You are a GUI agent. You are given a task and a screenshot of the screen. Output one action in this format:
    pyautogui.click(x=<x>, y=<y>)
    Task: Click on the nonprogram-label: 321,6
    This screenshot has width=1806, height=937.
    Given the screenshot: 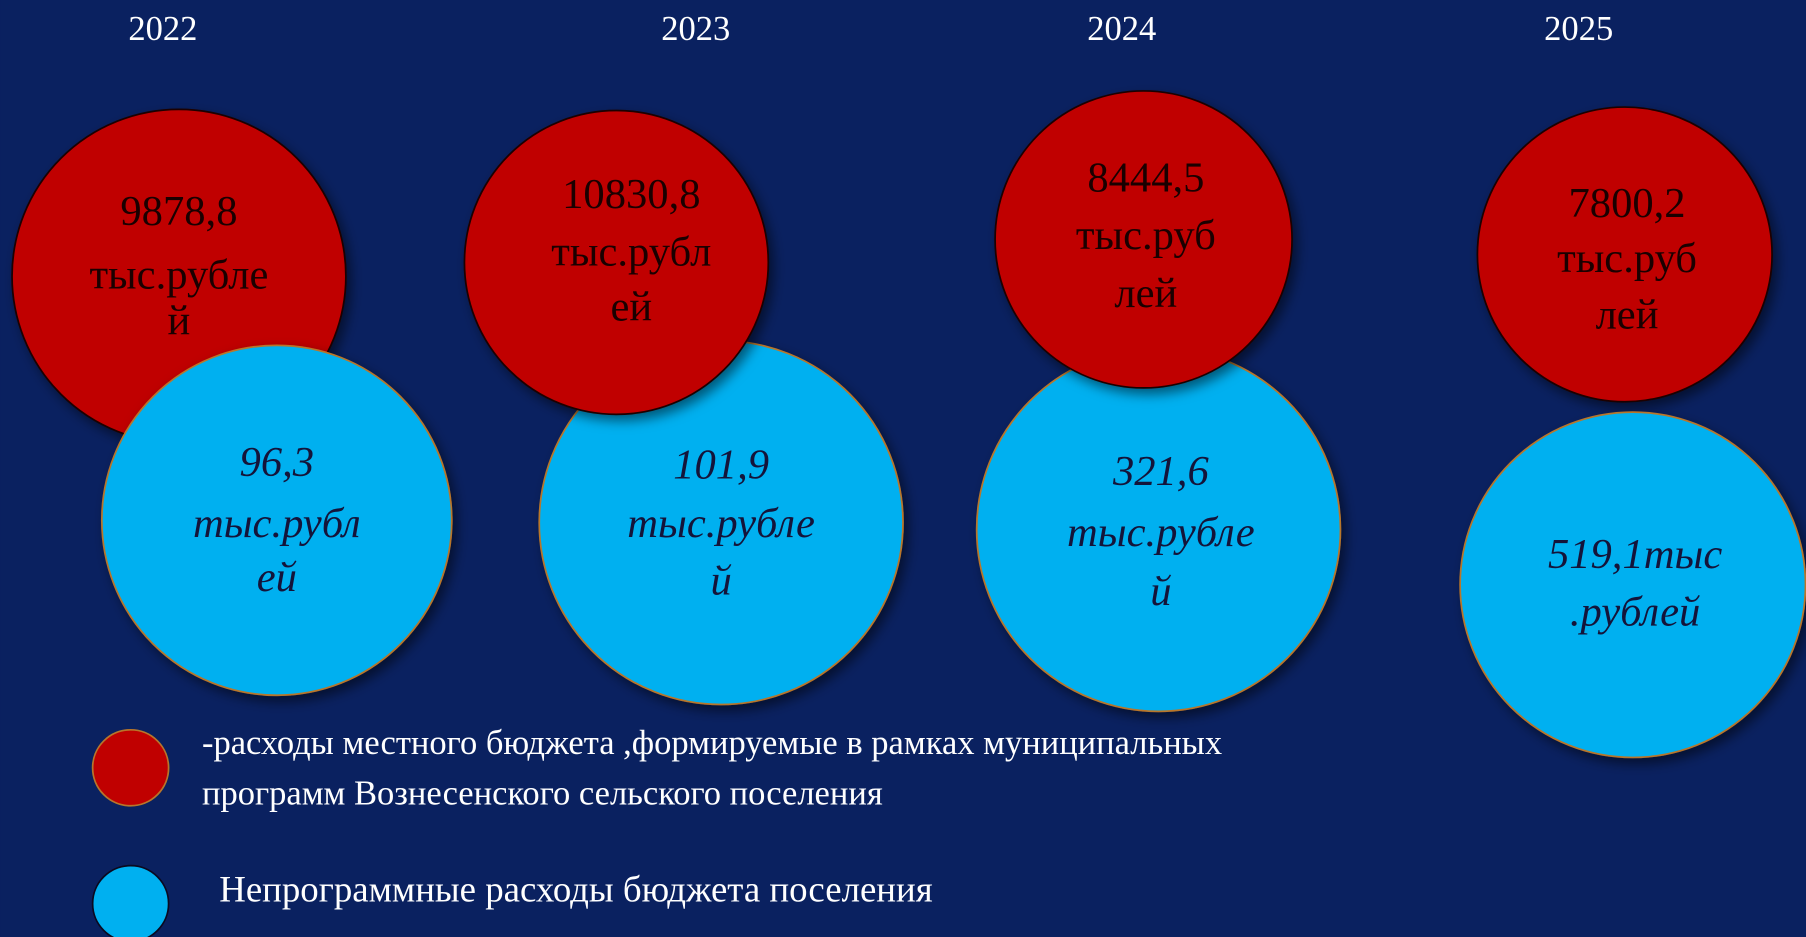 What is the action you would take?
    pyautogui.click(x=1161, y=471)
    